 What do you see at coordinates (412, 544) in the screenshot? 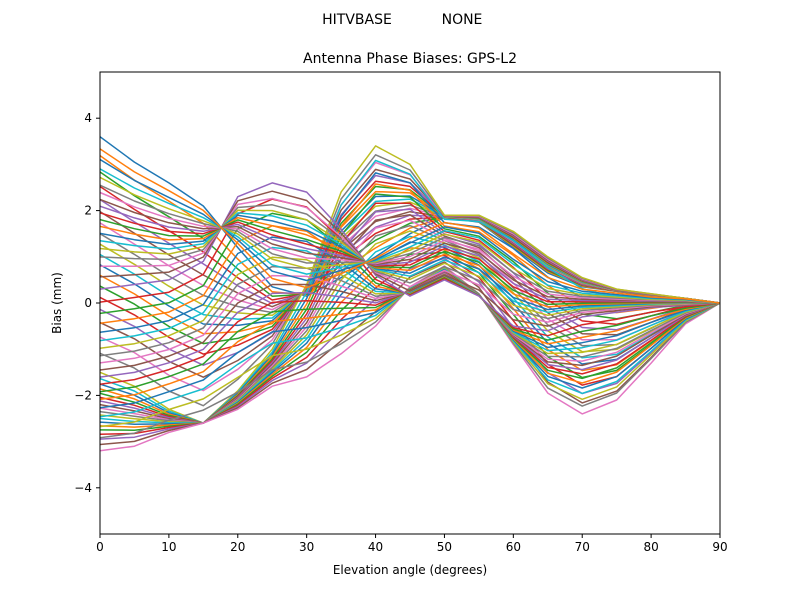
I see `x-axis: 0 10 20 30 40 50 60 70 80 90` at bounding box center [412, 544].